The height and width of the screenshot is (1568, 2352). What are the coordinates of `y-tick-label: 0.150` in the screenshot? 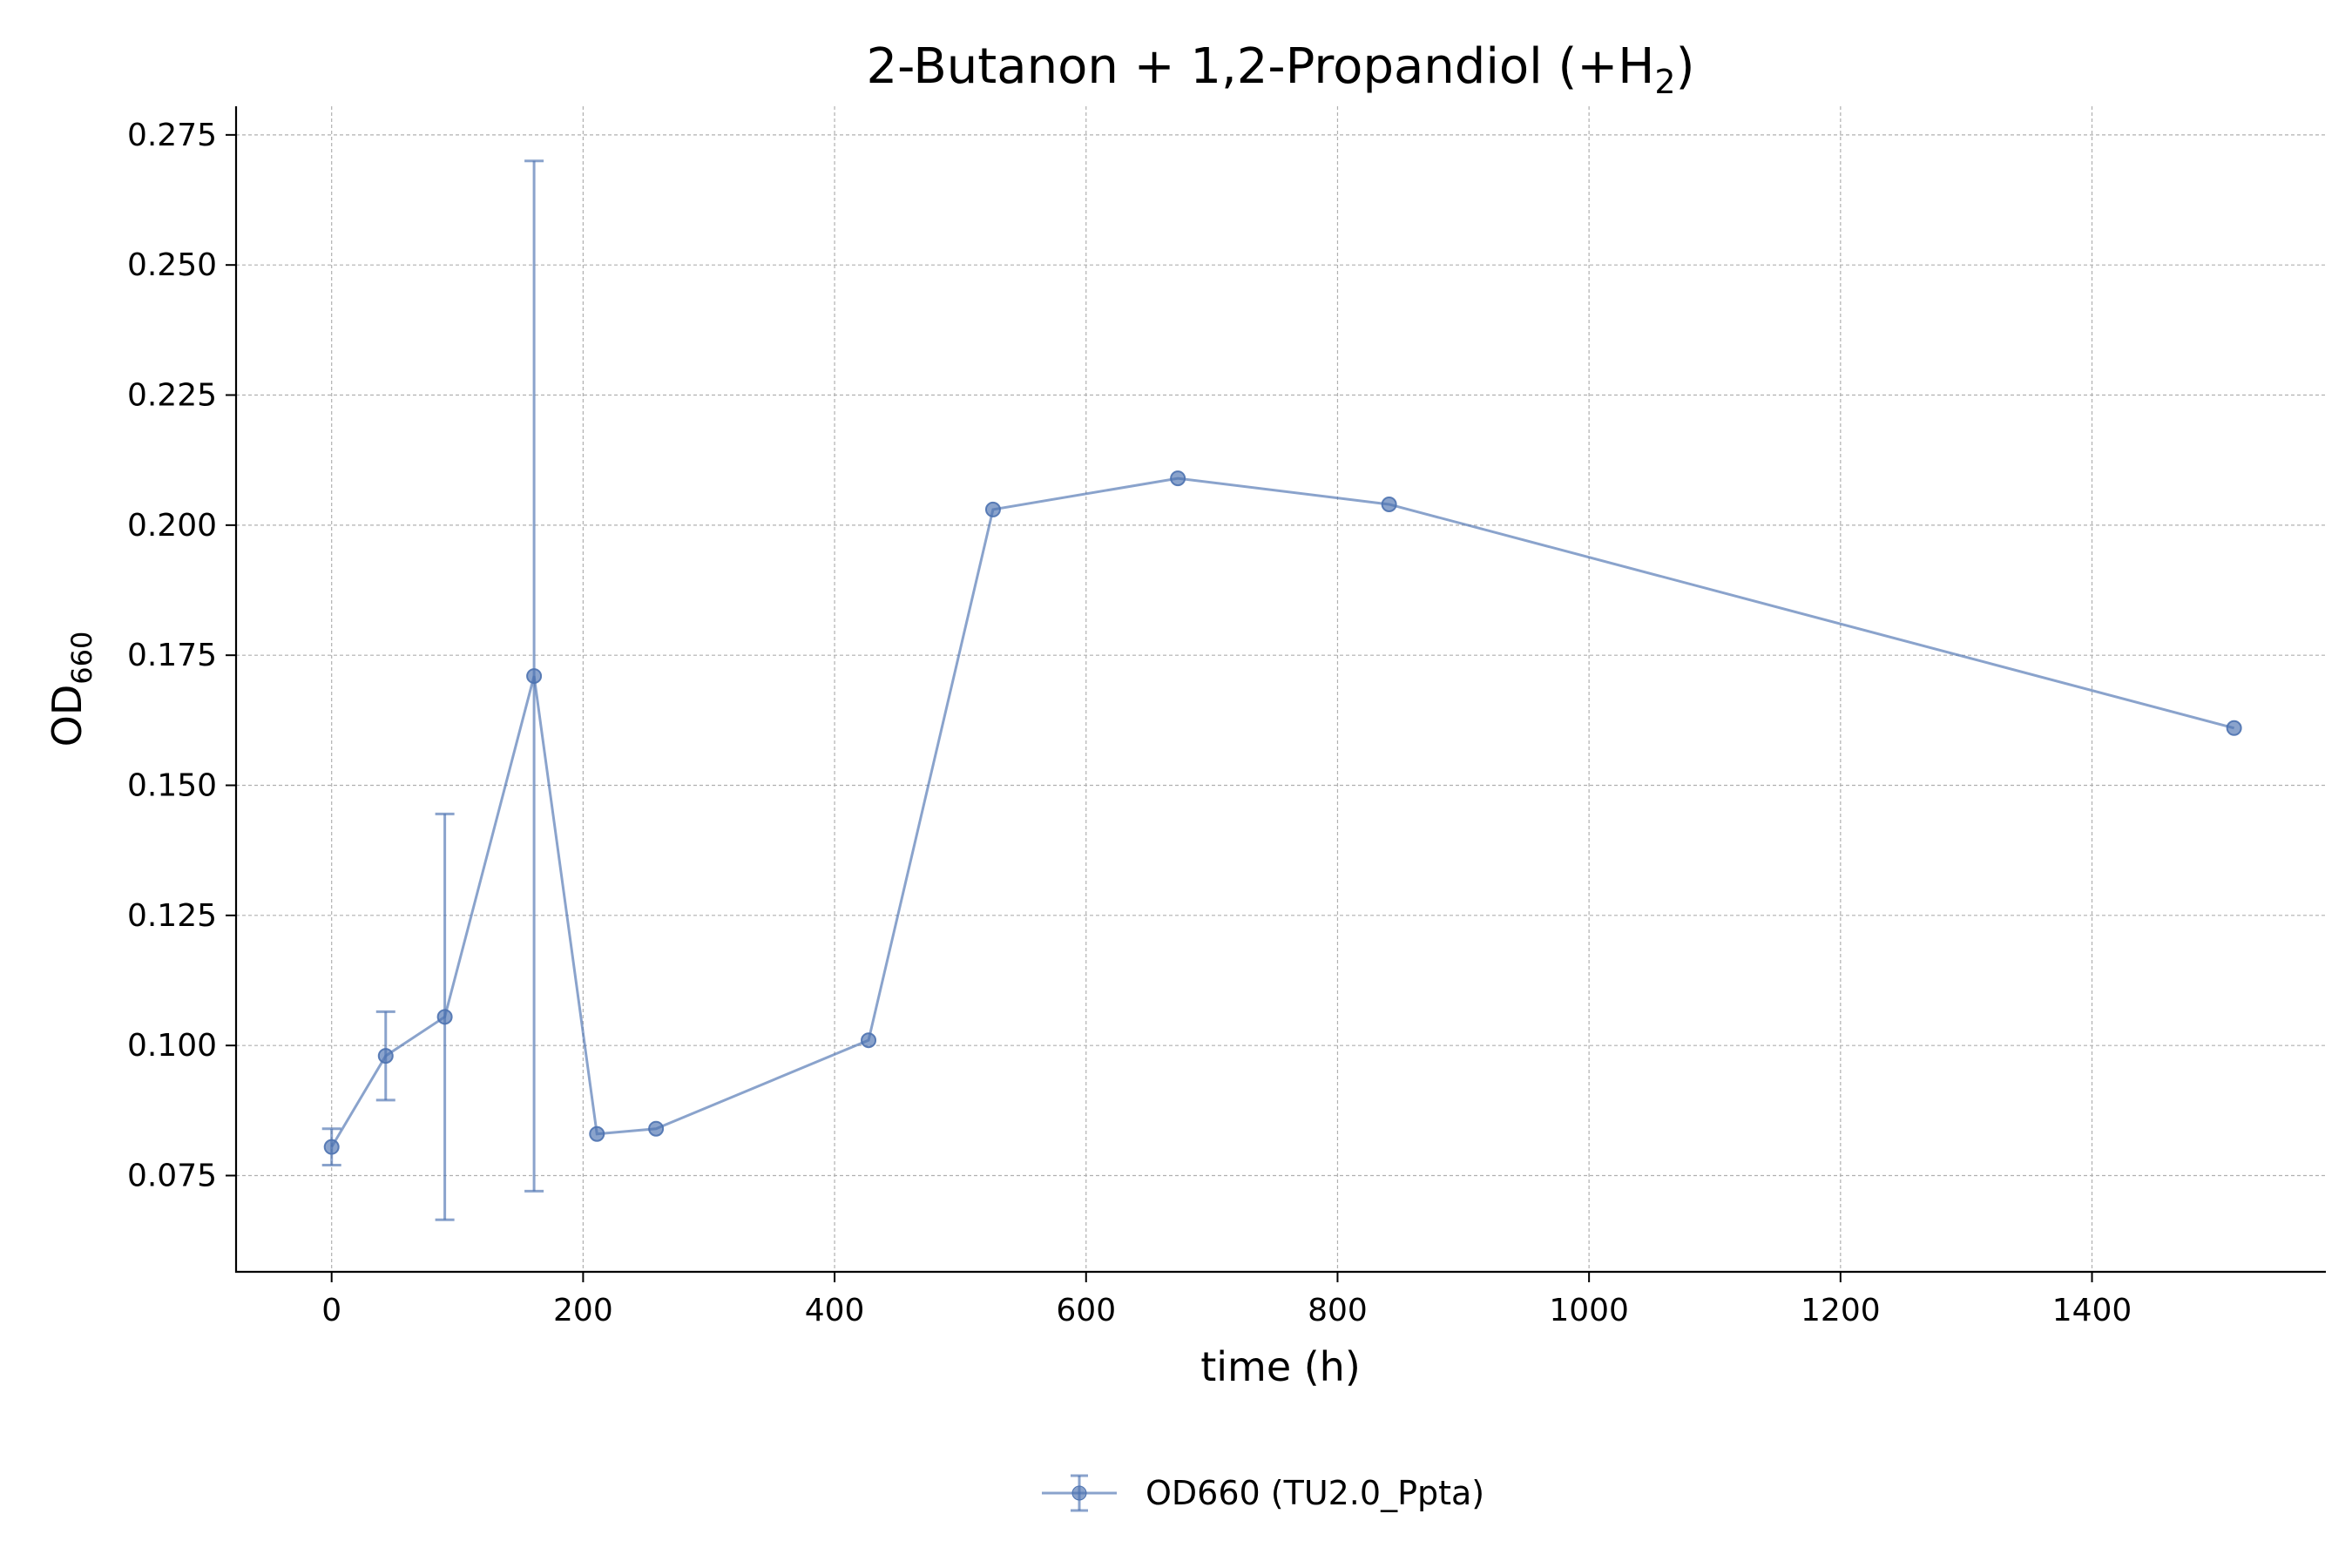 It's located at (172, 786).